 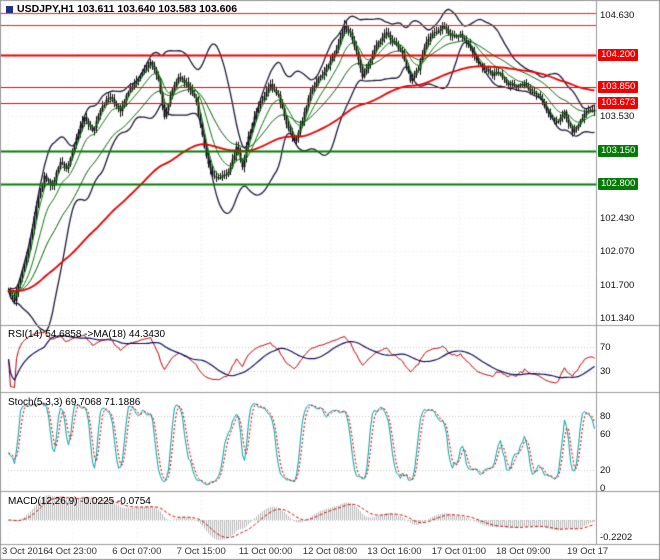 I want to click on main-y-tick: 102.070, so click(x=617, y=252).